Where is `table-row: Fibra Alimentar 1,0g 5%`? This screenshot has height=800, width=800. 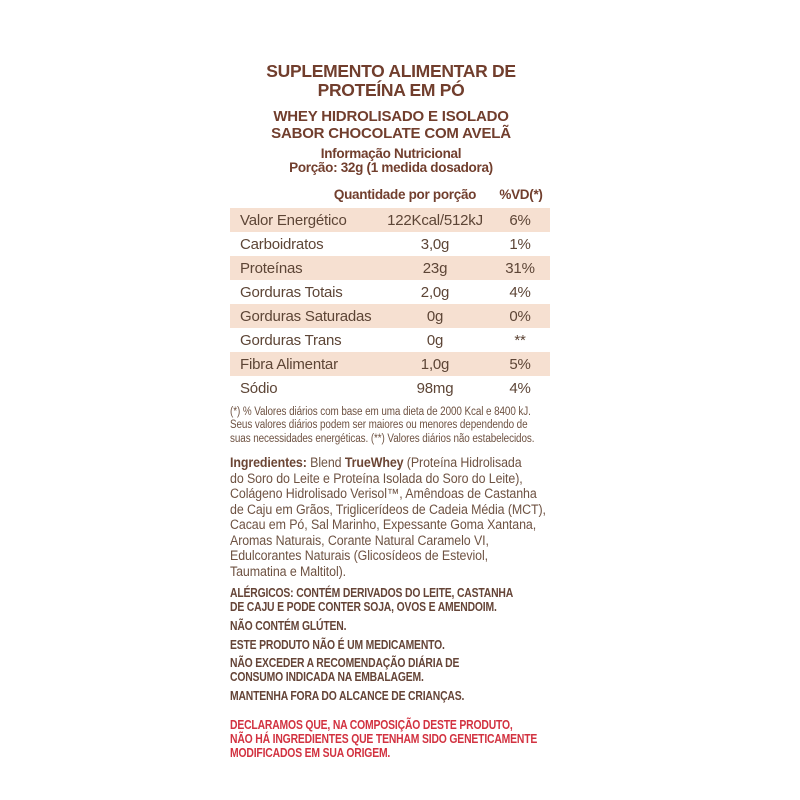 table-row: Fibra Alimentar 1,0g 5% is located at coordinates (390, 364).